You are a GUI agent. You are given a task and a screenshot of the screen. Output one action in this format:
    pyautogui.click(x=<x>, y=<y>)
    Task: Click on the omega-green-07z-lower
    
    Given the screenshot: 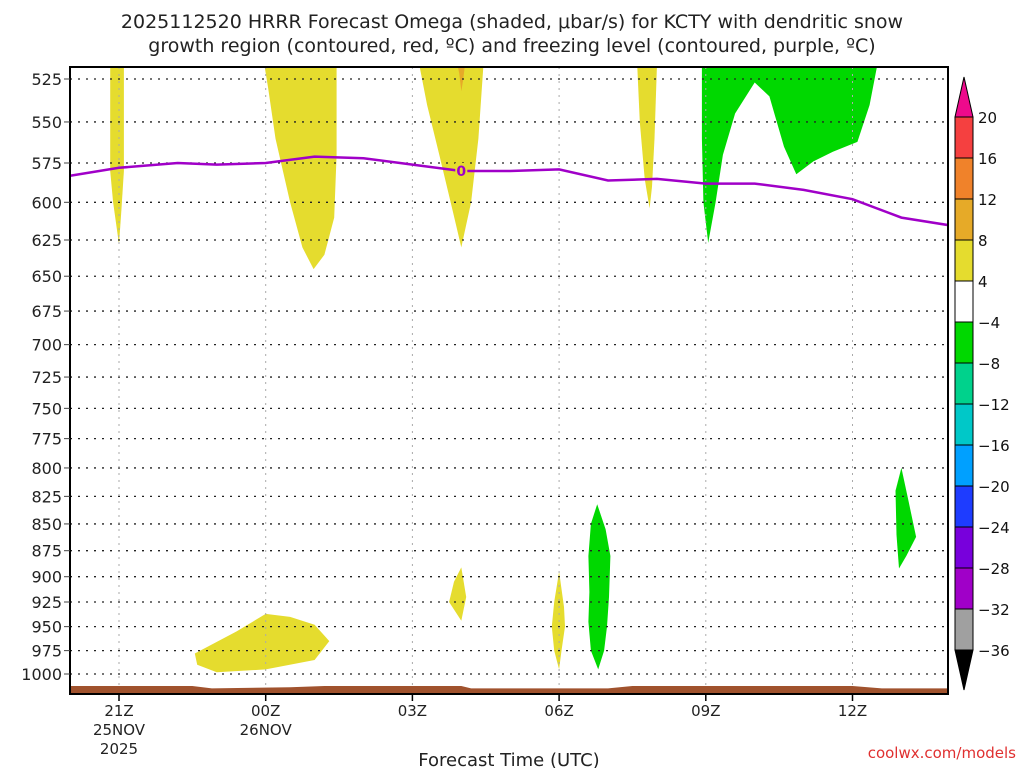 What is the action you would take?
    pyautogui.click(x=599, y=587)
    